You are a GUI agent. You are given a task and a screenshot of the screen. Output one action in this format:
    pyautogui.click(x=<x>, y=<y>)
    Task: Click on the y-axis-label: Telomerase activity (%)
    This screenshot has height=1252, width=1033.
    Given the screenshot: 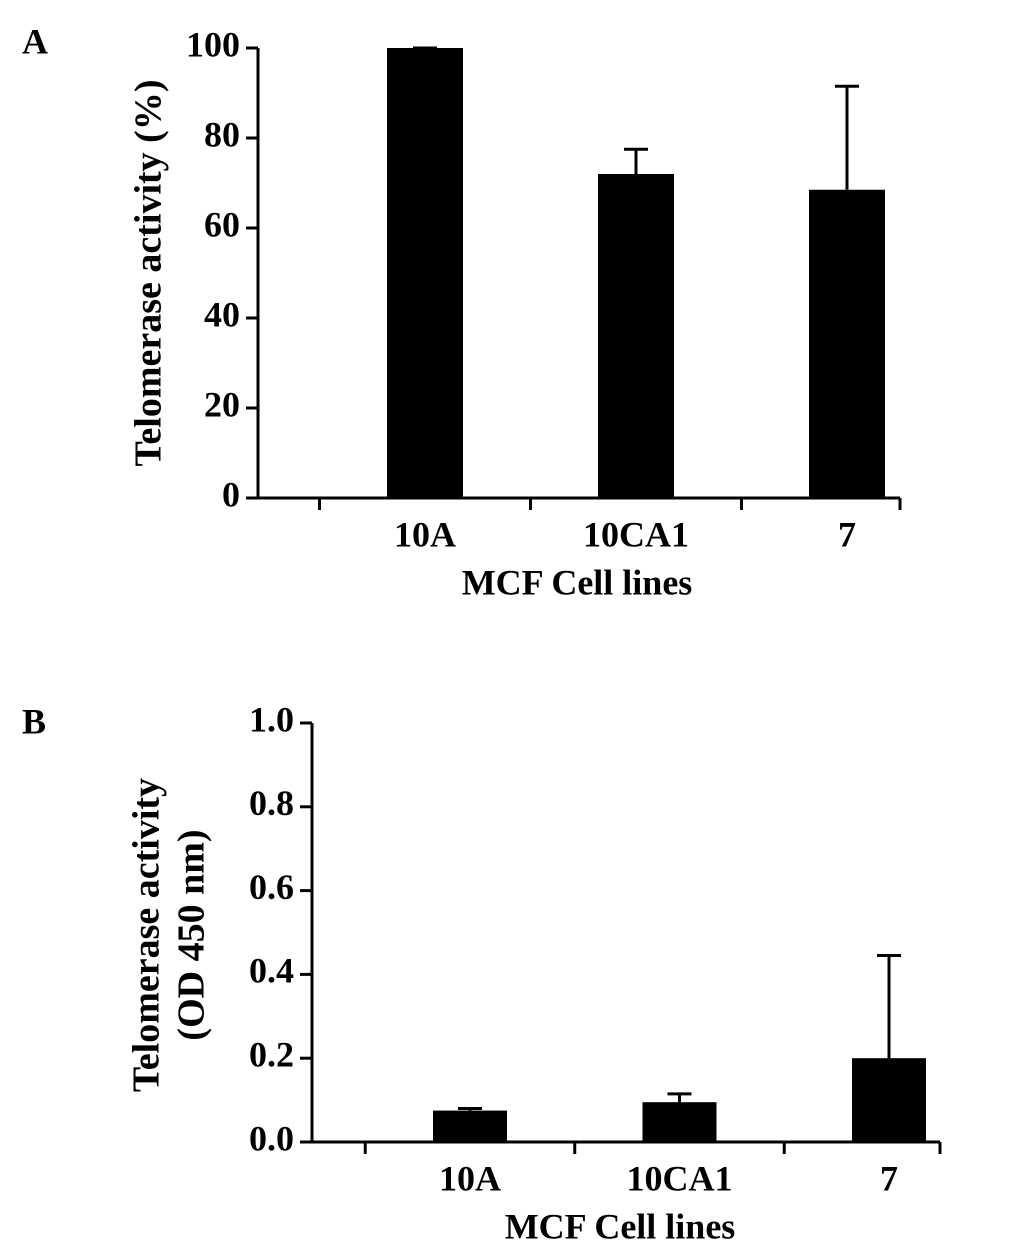 What is the action you would take?
    pyautogui.click(x=149, y=273)
    